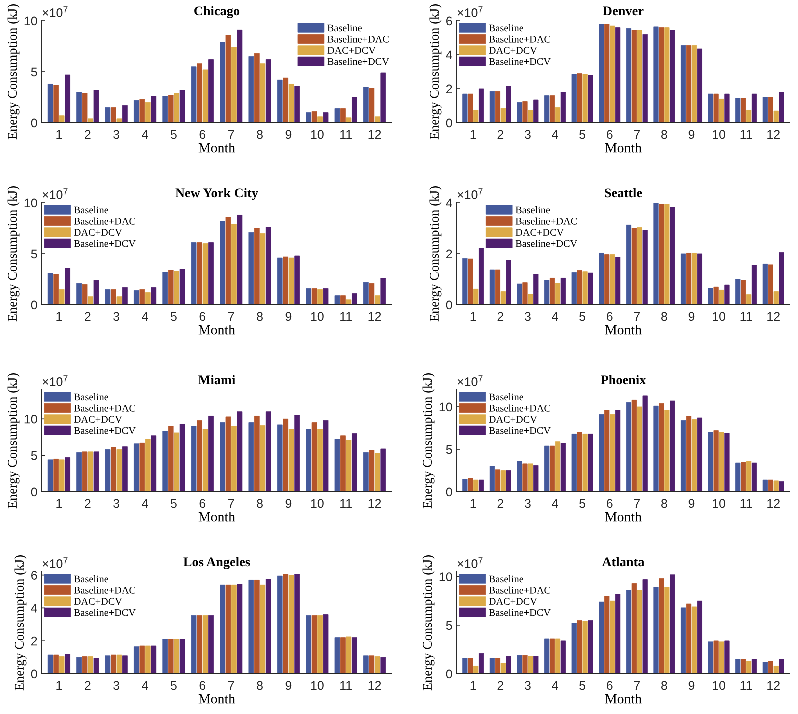 Image resolution: width=798 pixels, height=714 pixels. Describe the element at coordinates (623, 380) in the screenshot. I see `chart-title: Phoenix` at that location.